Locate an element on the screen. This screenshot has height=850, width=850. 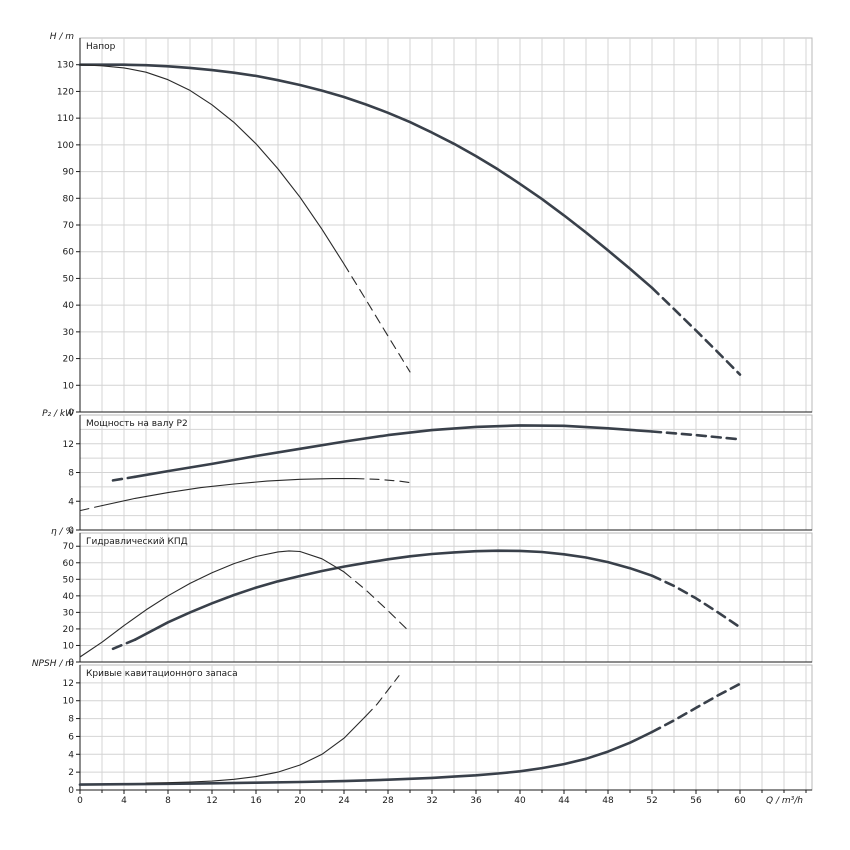
y-tick-label: 6 is located at coordinates (71, 737).